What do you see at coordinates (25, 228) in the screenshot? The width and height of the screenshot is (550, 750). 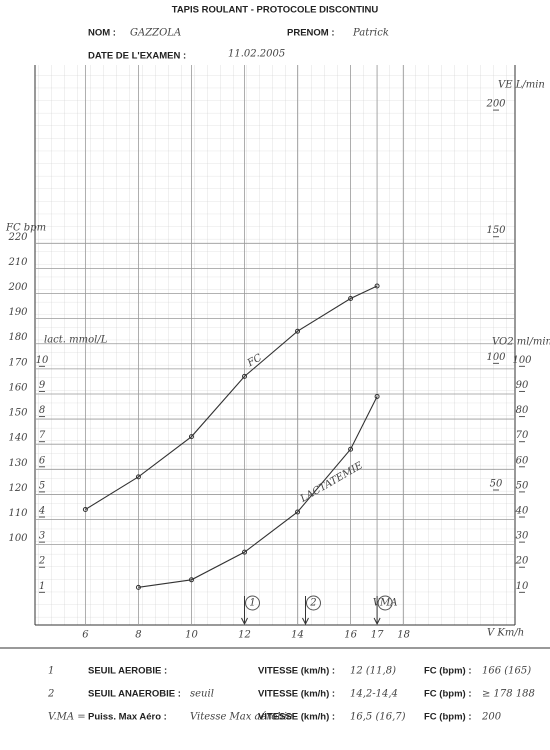 I see `axis-label: FC bpm` at bounding box center [25, 228].